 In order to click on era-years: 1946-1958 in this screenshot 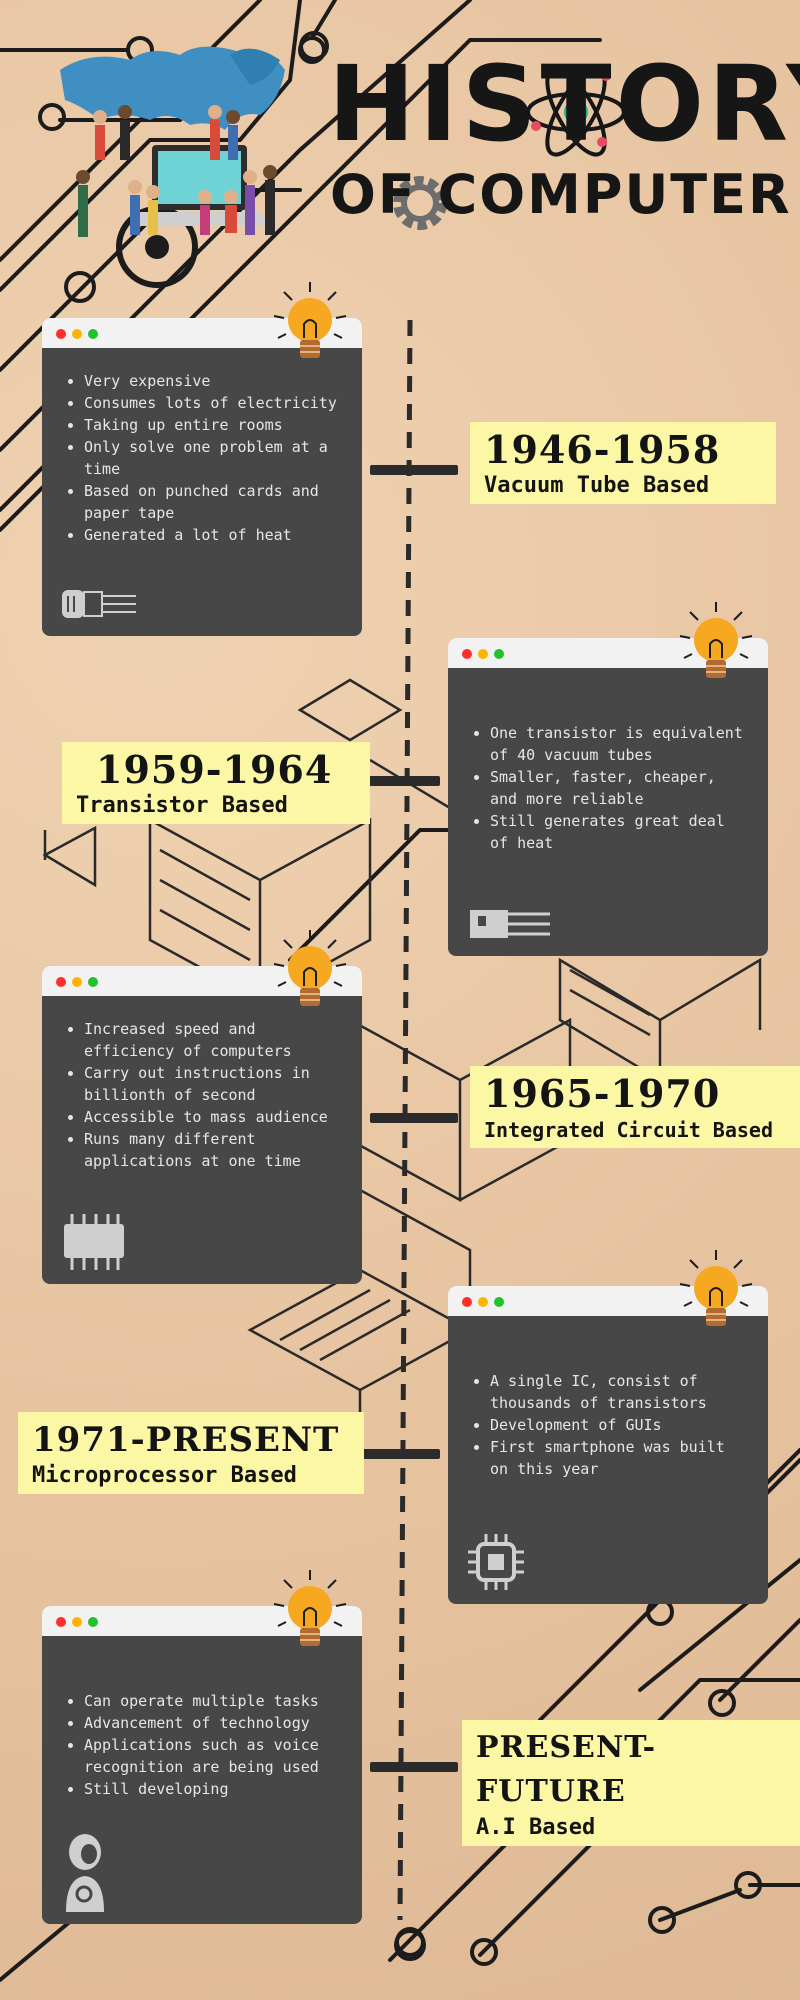, I will do `click(602, 449)`.